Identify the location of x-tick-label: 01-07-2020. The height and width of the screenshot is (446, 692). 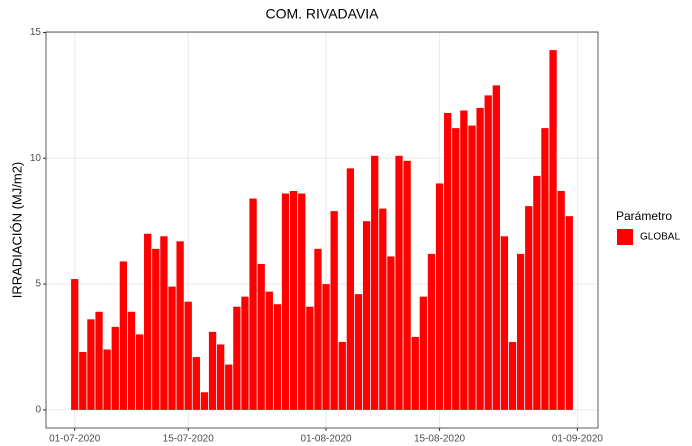
(75, 439).